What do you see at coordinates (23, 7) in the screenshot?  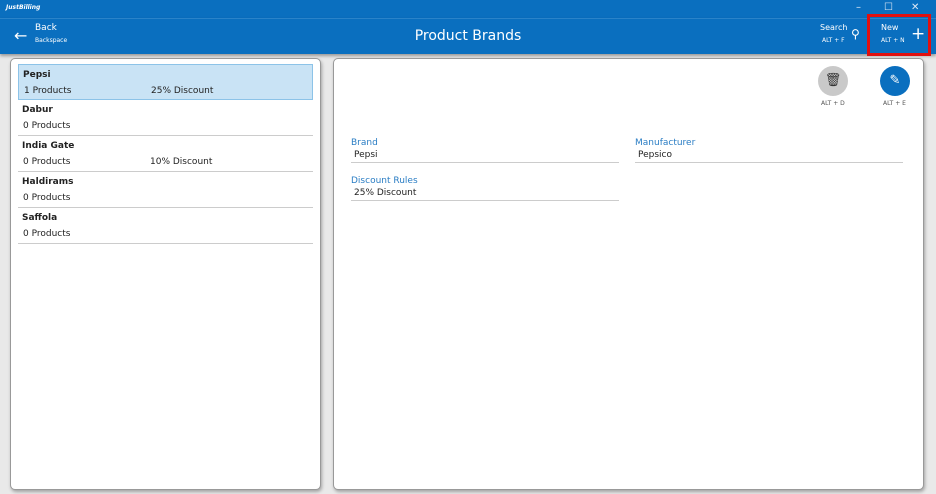 I see `app-logo: JustBilling` at bounding box center [23, 7].